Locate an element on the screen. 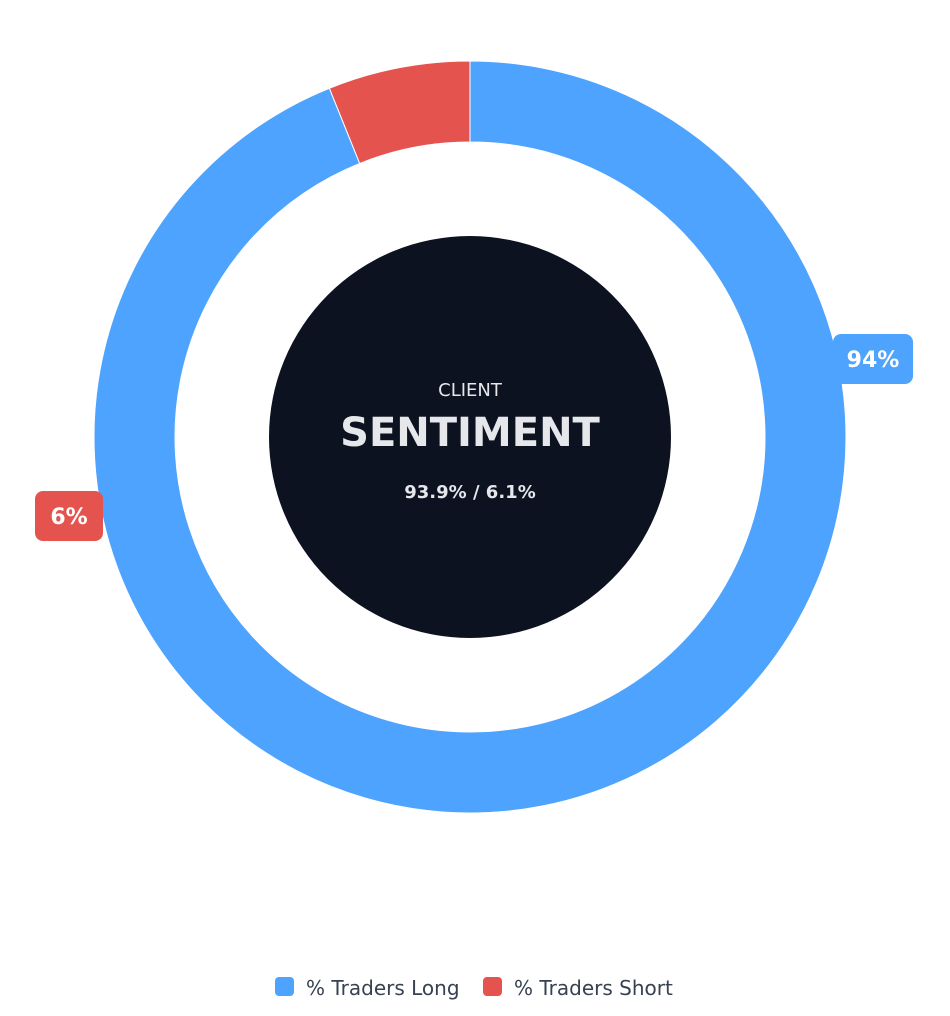 Image resolution: width=950 pixels, height=1016 pixels. data-label-long: 94% is located at coordinates (873, 359).